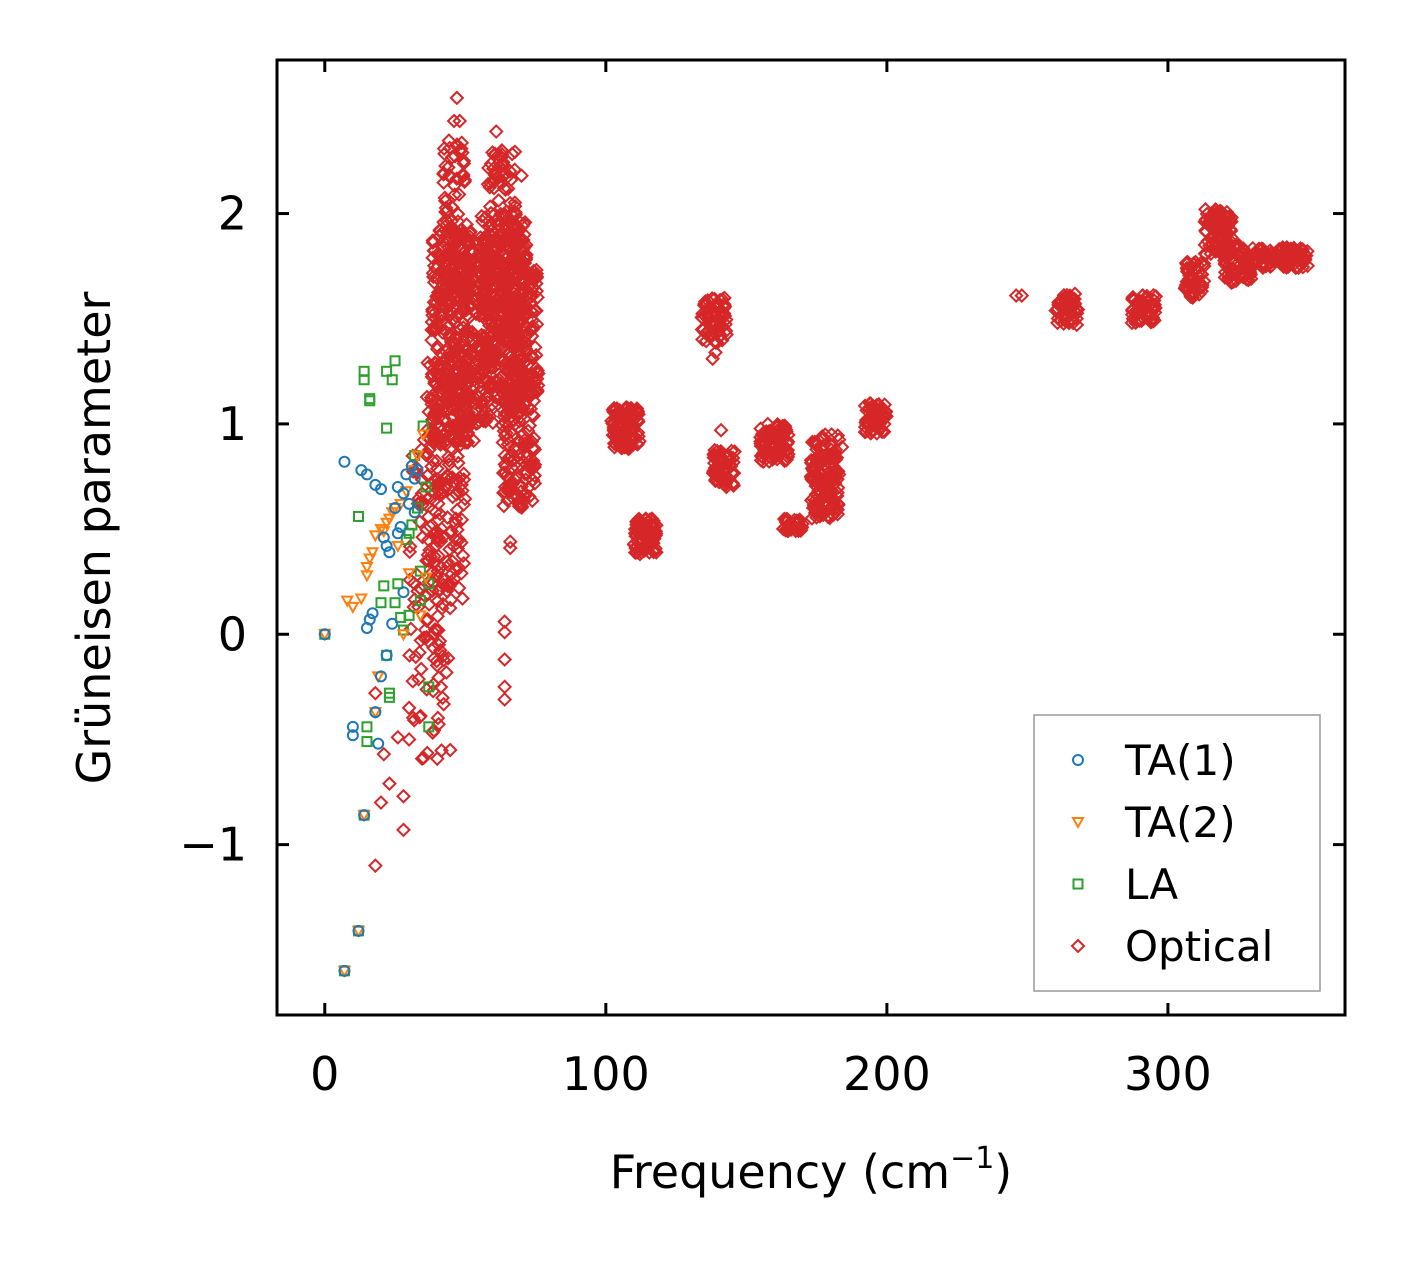 This screenshot has width=1406, height=1264. What do you see at coordinates (1078, 823) in the screenshot?
I see `legend-marker` at bounding box center [1078, 823].